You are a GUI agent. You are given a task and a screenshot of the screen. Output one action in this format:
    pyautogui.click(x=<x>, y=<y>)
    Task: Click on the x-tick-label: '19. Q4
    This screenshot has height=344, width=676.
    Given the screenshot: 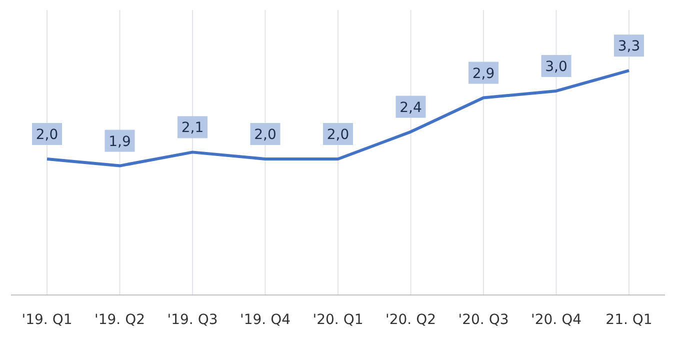 What is the action you would take?
    pyautogui.click(x=265, y=320)
    